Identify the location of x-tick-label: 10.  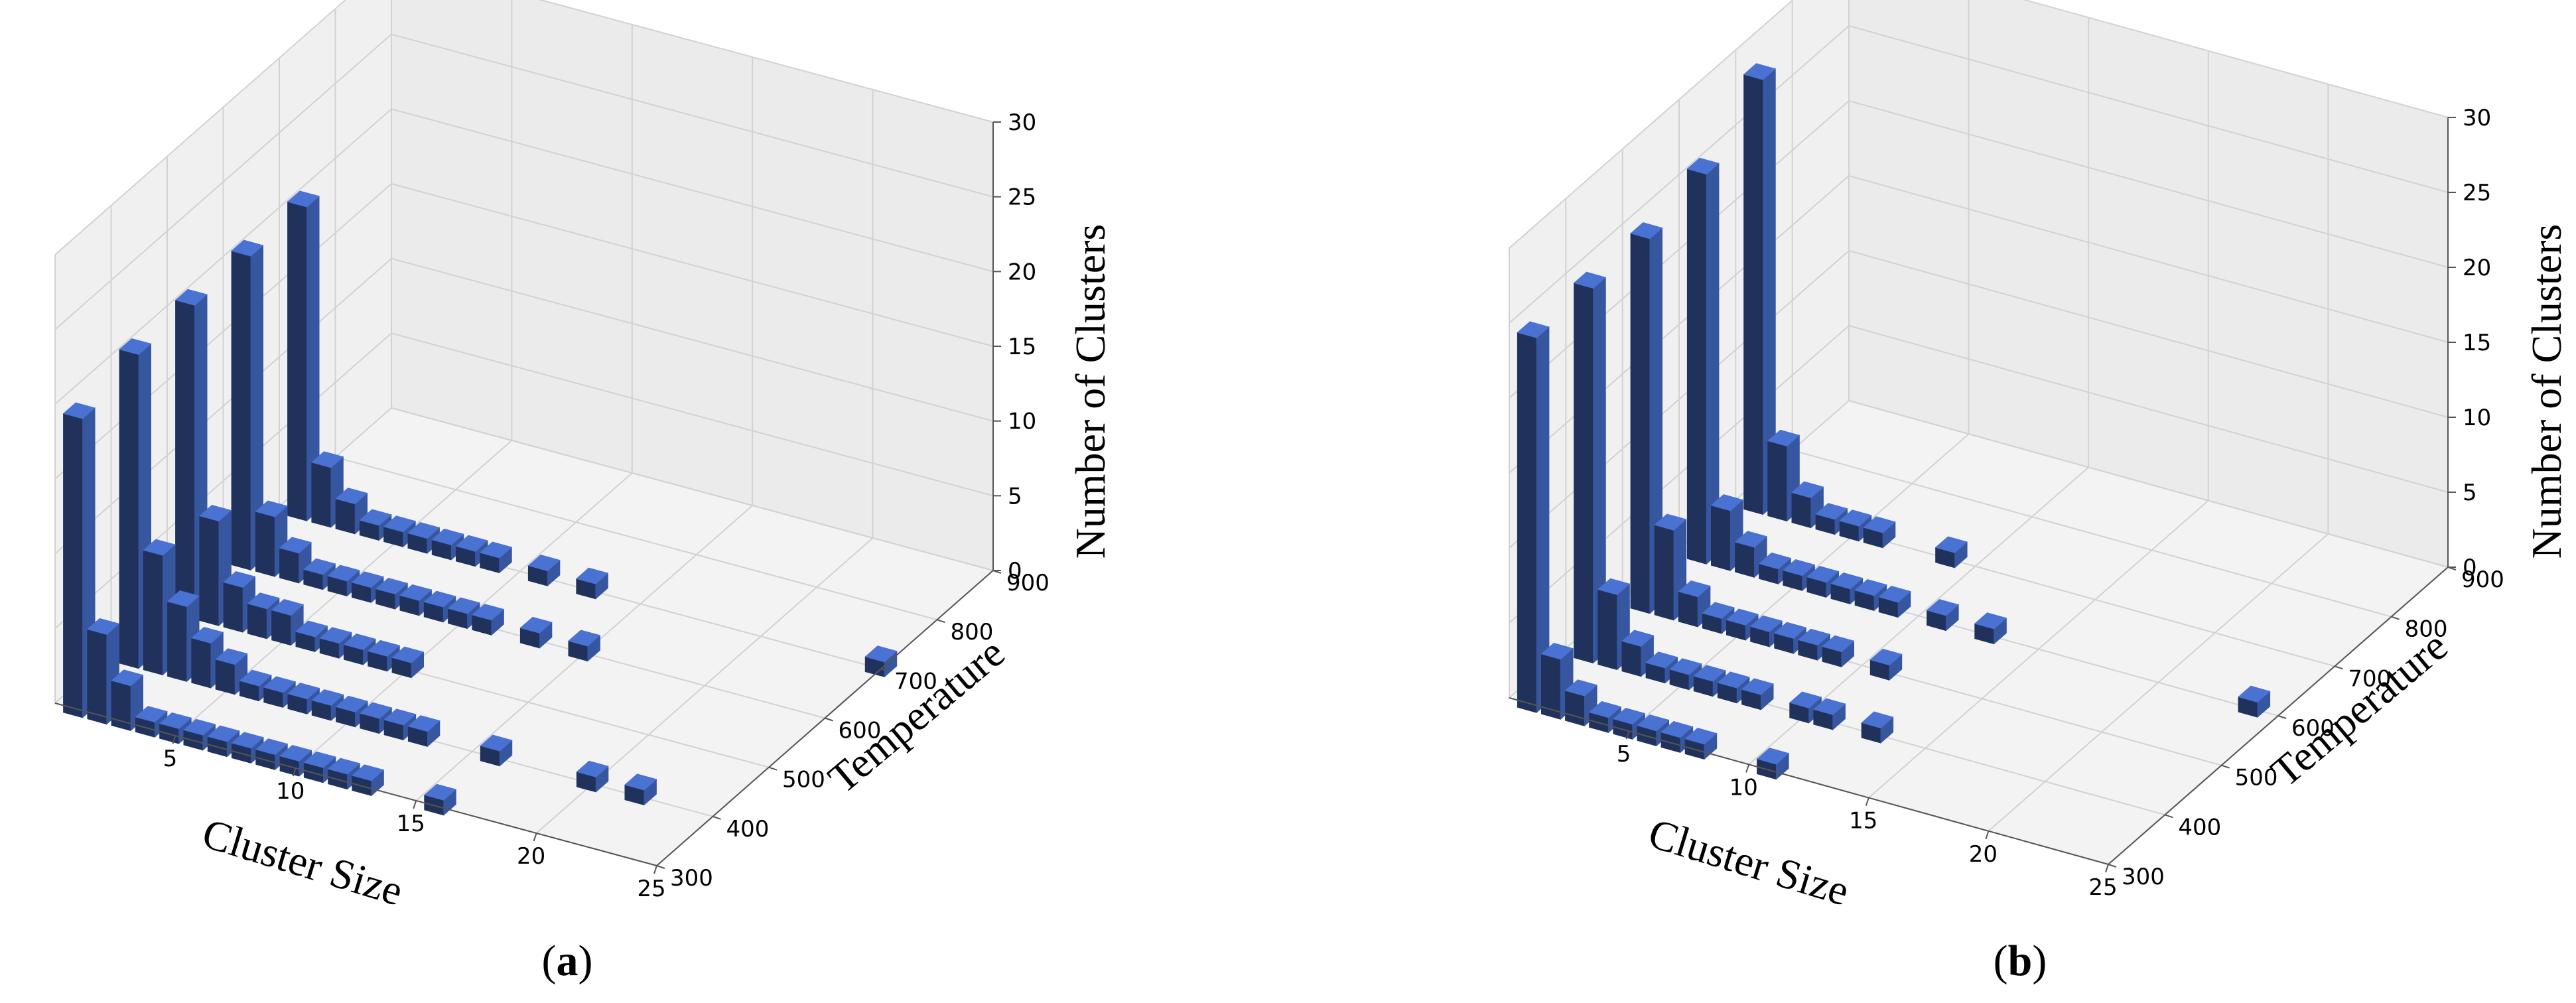
(1743, 787).